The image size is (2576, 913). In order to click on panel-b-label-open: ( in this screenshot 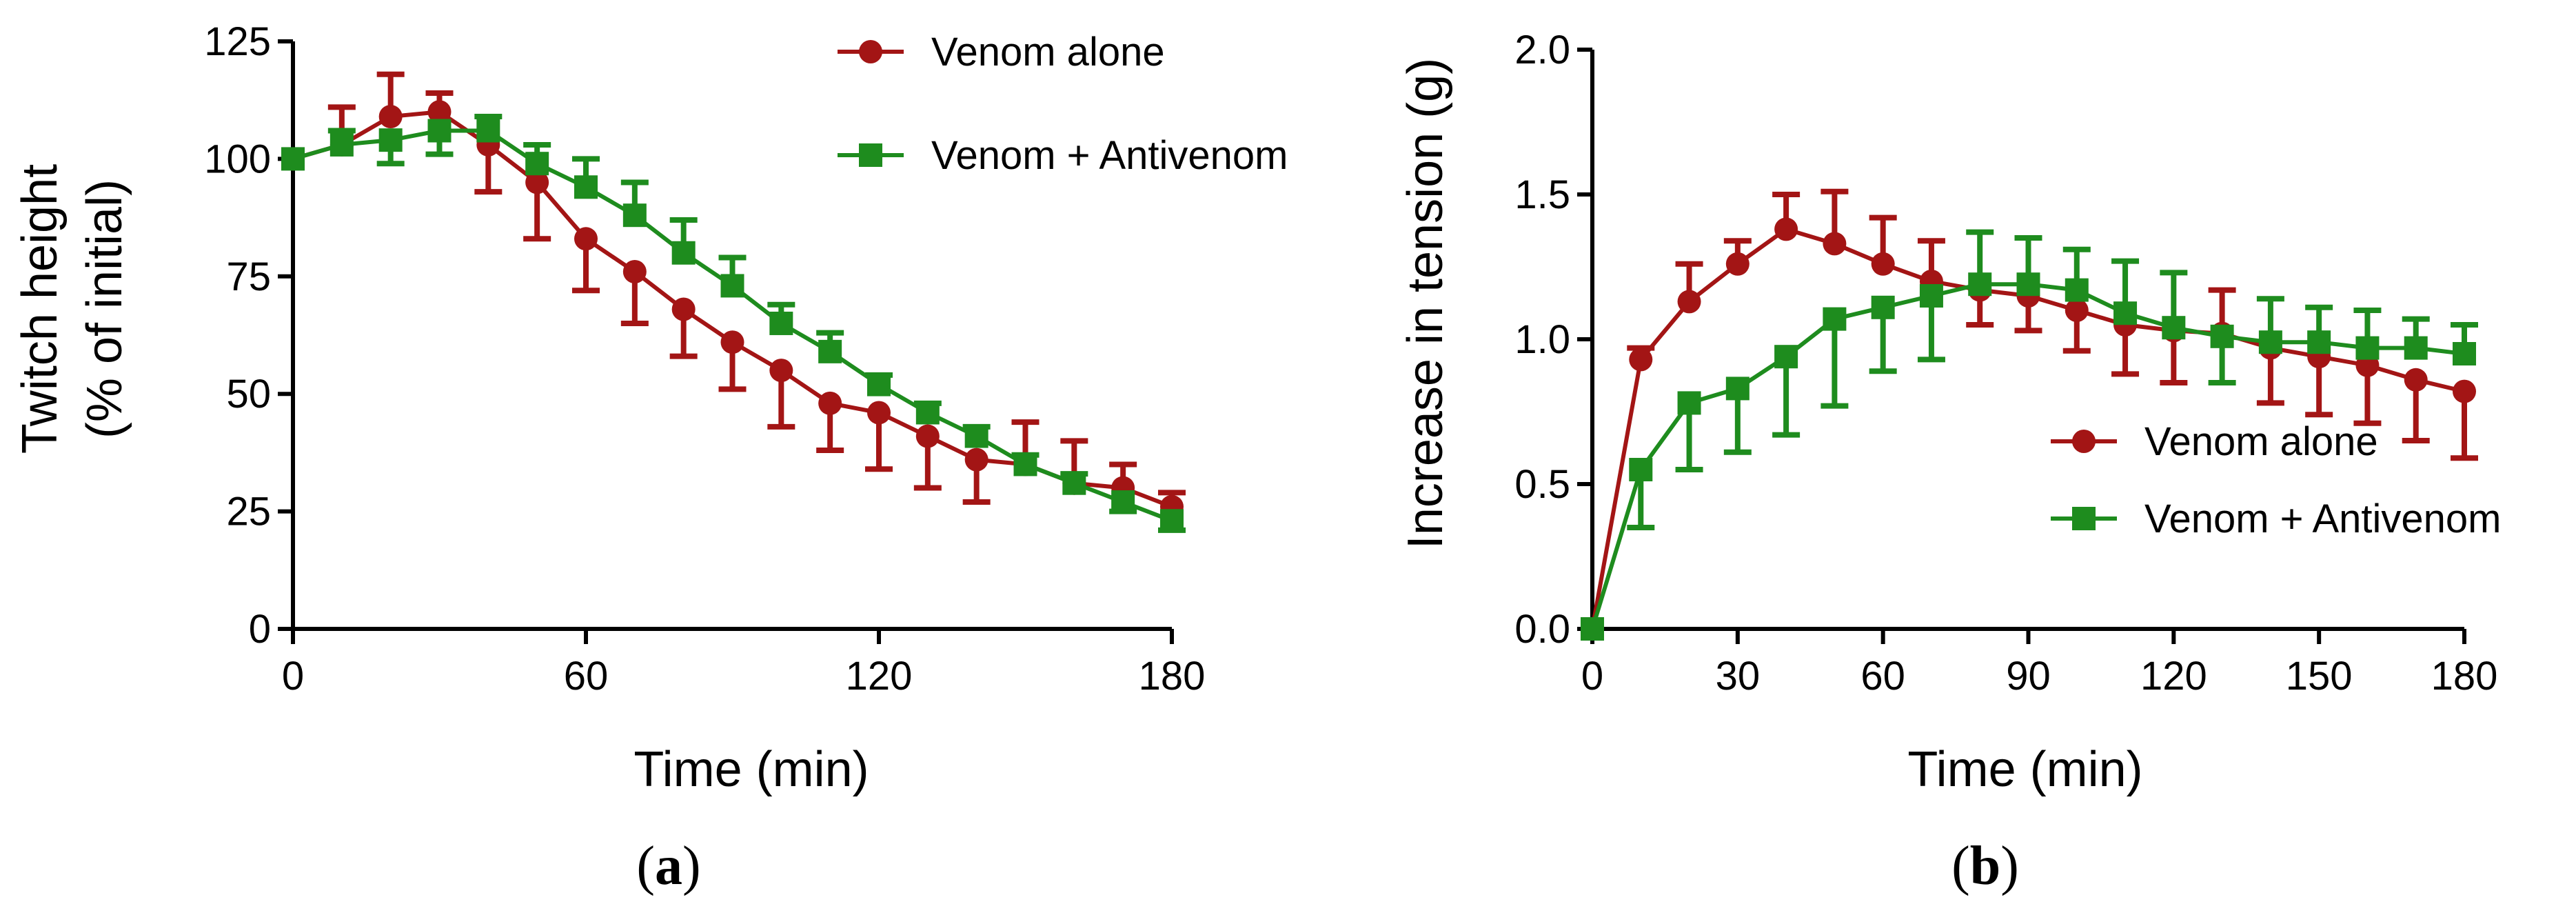, I will do `click(1960, 866)`.